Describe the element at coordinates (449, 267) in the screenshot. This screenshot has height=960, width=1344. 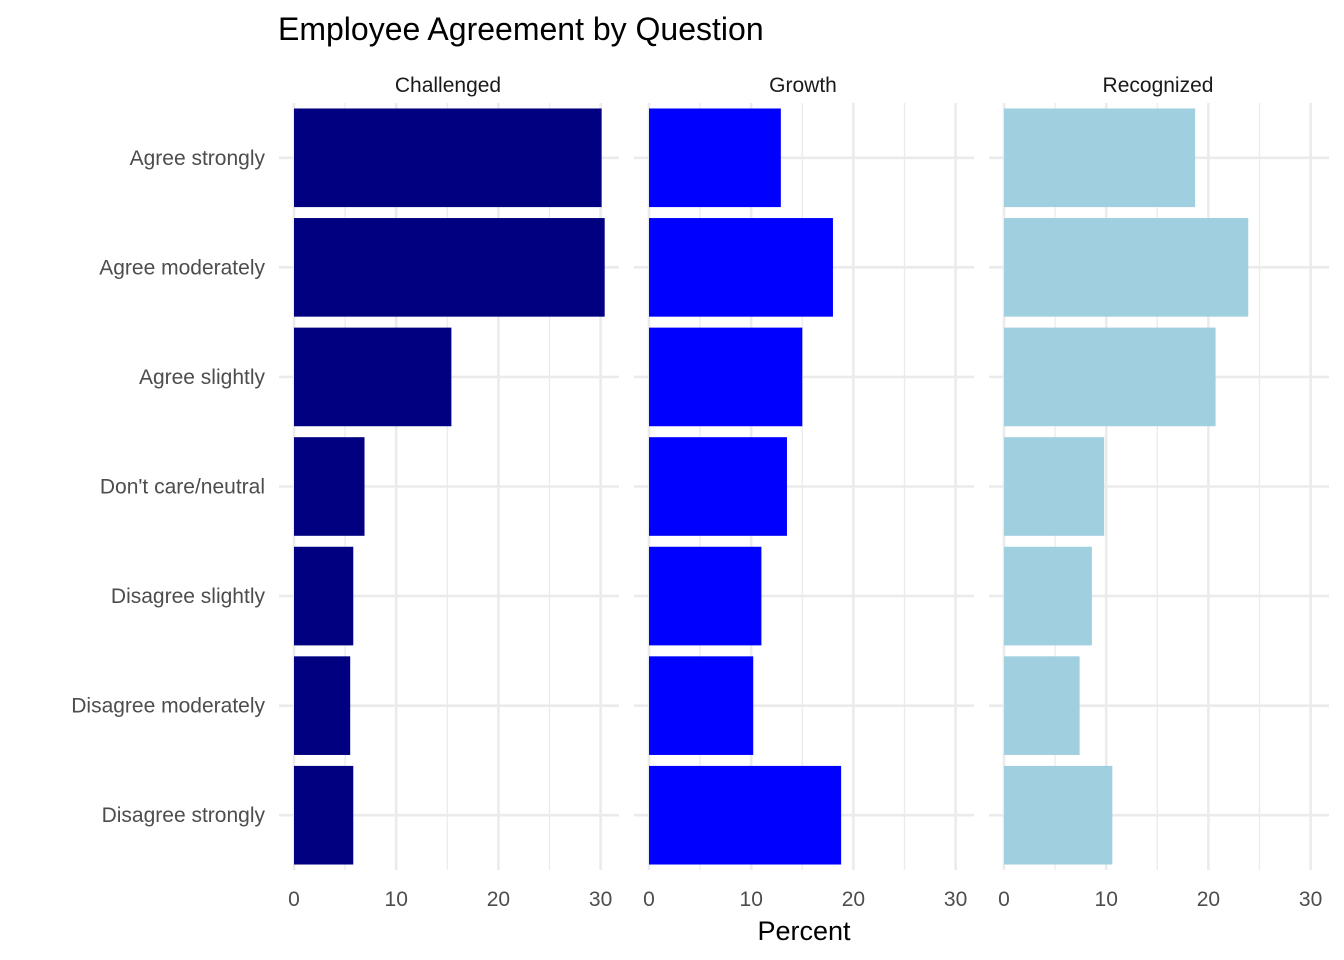
I see `bar-challenged-agree-moderately` at that location.